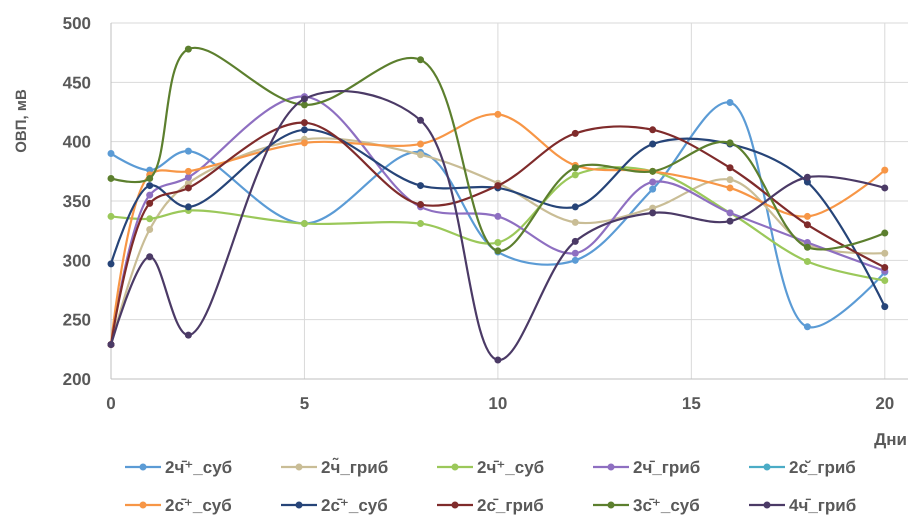 The height and width of the screenshot is (518, 911). What do you see at coordinates (305, 403) in the screenshot?
I see `x-tick-label: 5` at bounding box center [305, 403].